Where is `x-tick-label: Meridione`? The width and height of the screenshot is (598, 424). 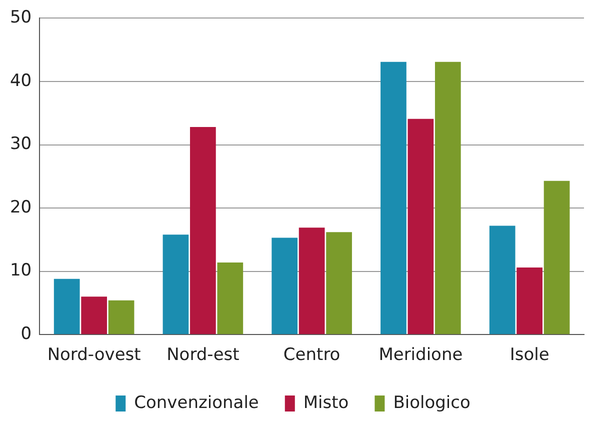
x-tick-label: Meridione is located at coordinates (420, 355).